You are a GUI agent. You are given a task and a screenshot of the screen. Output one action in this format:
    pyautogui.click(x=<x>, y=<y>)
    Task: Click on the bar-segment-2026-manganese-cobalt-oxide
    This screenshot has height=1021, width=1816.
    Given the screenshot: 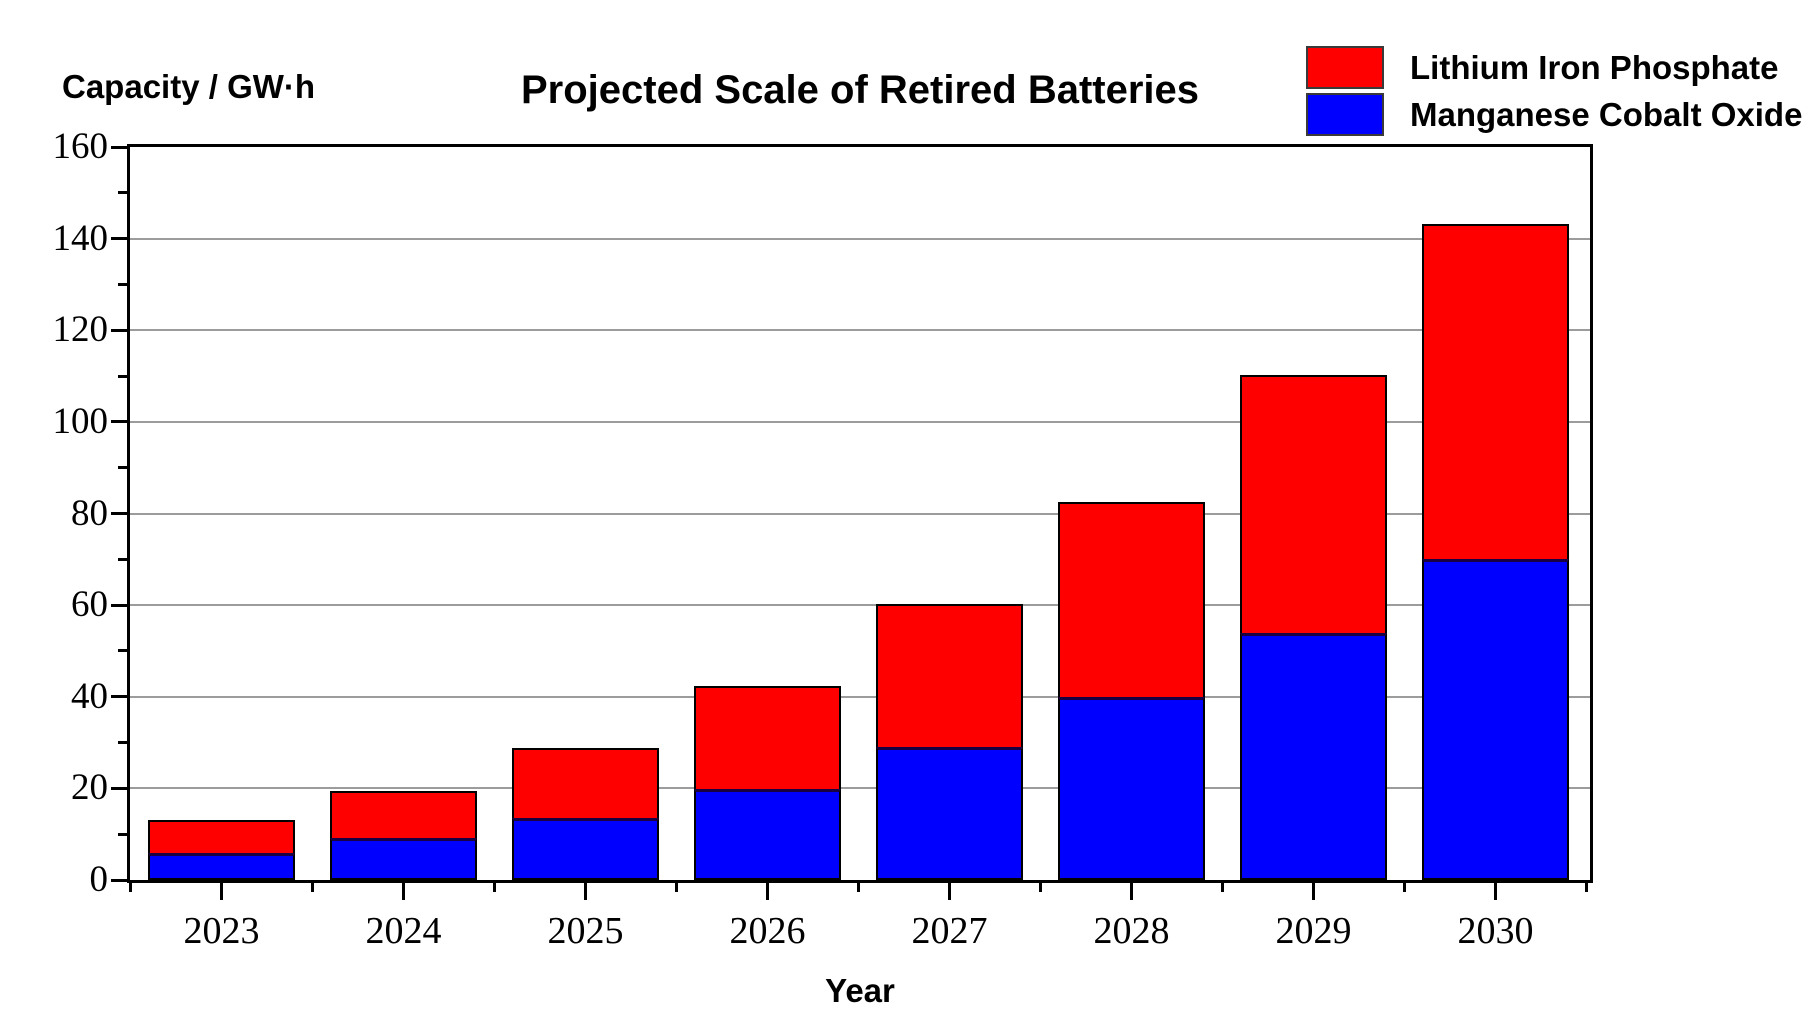 What is the action you would take?
    pyautogui.click(x=767, y=834)
    